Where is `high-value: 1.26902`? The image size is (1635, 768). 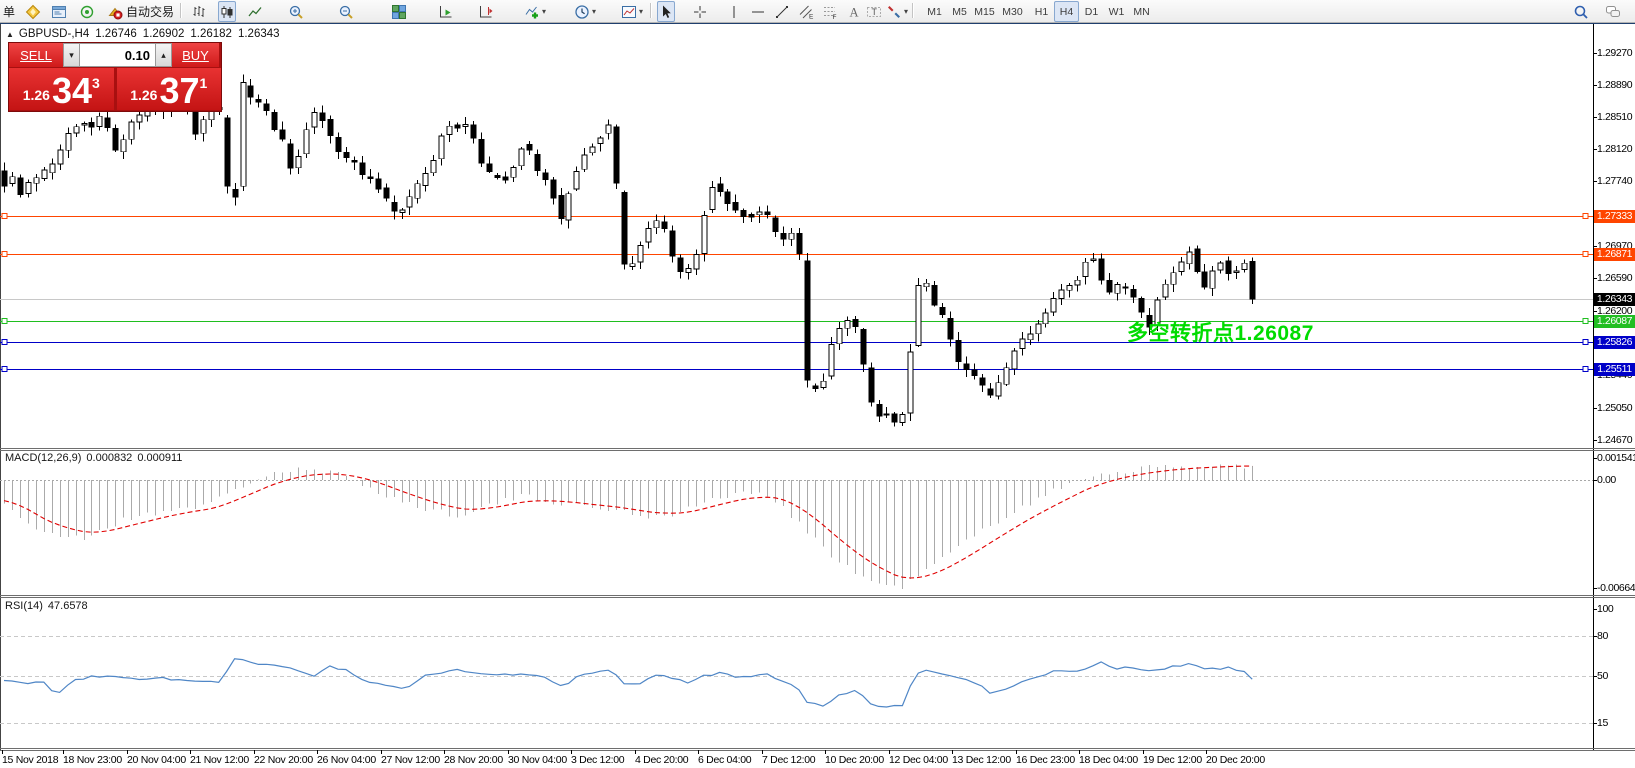 high-value: 1.26902 is located at coordinates (163, 34).